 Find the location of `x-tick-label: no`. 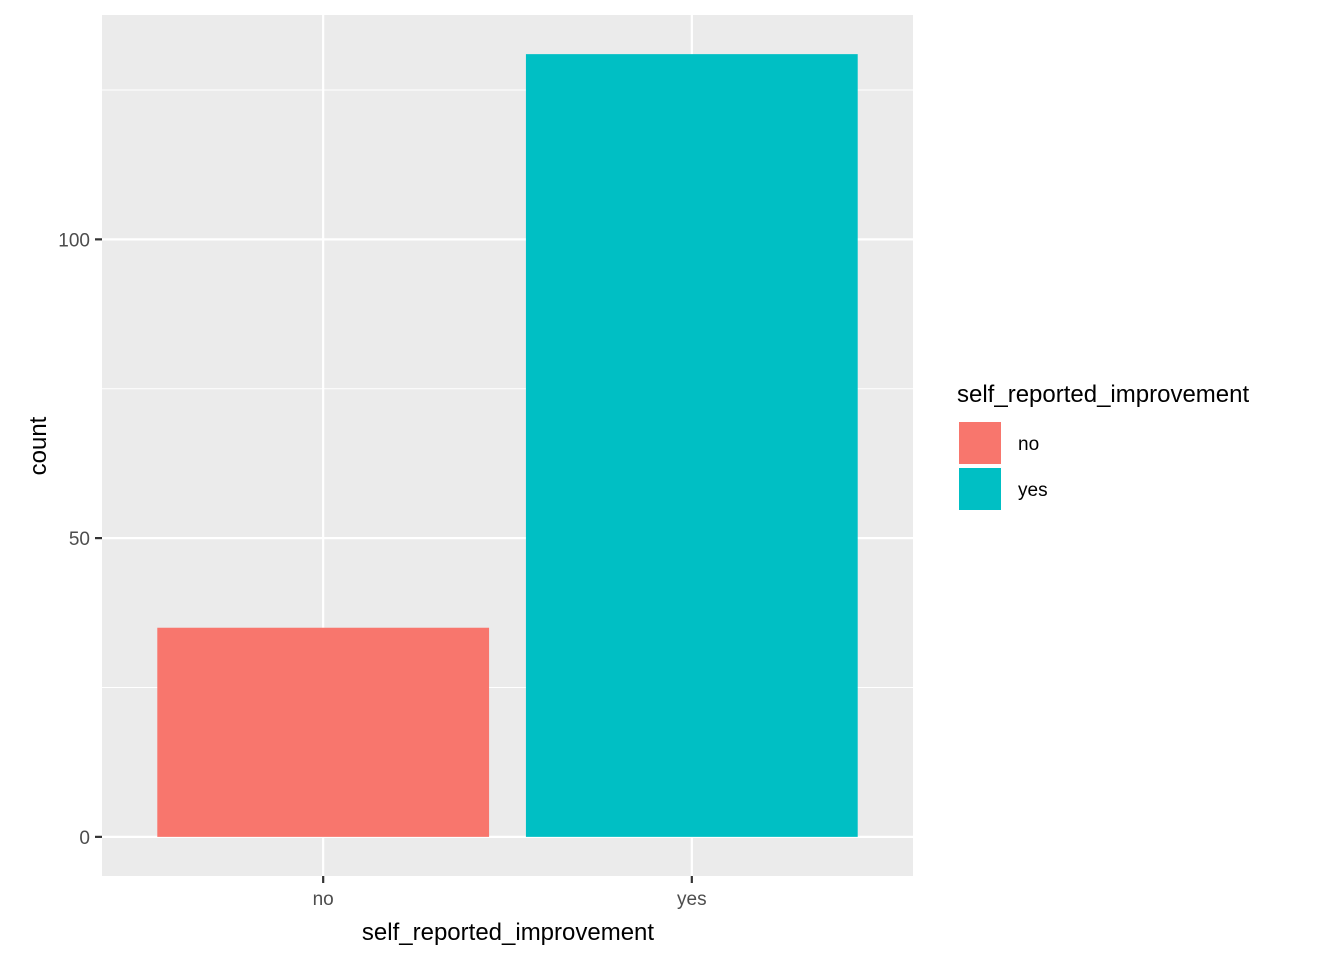

x-tick-label: no is located at coordinates (323, 899).